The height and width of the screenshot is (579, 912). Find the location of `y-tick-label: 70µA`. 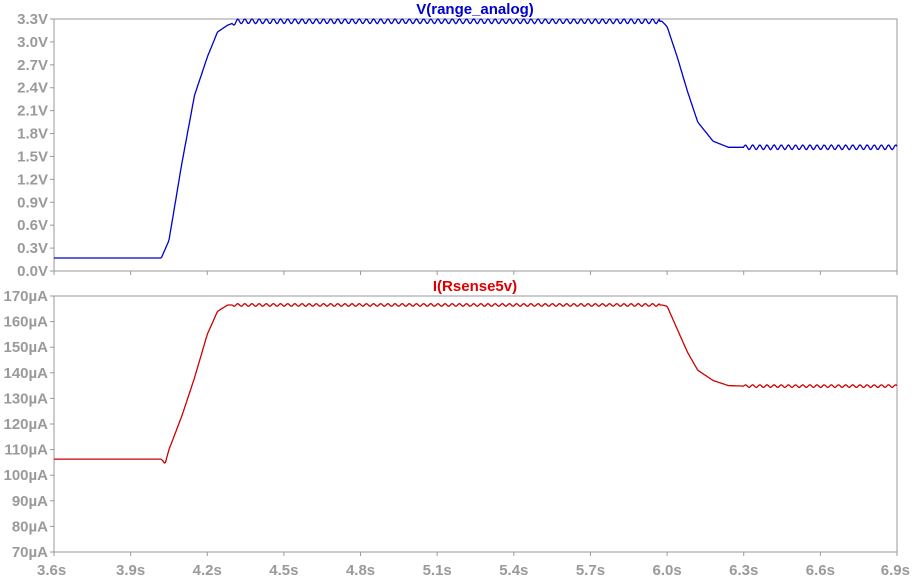

y-tick-label: 70µA is located at coordinates (30, 552).